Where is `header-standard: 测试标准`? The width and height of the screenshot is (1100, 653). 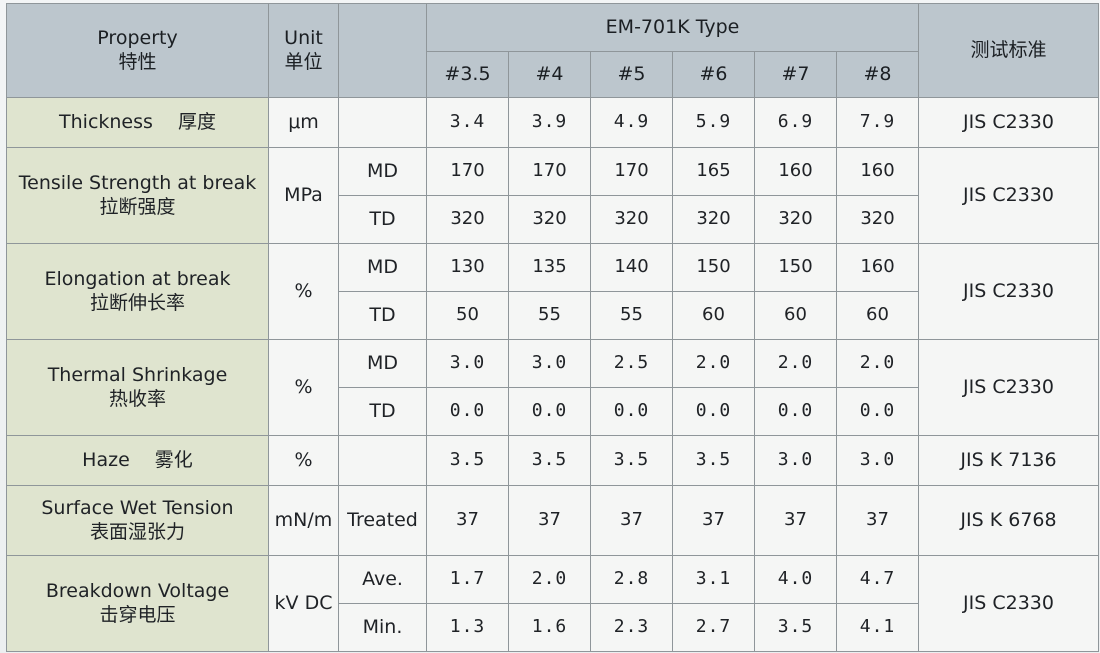
header-standard: 测试标准 is located at coordinates (1009, 50).